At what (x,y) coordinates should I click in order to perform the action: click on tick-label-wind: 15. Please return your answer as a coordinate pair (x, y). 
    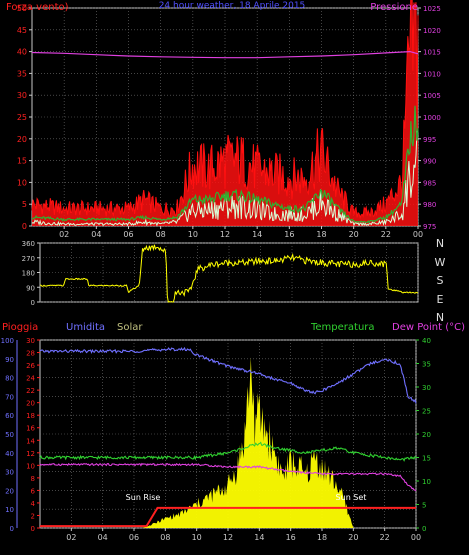
    Looking at the image, I should click on (22, 161).